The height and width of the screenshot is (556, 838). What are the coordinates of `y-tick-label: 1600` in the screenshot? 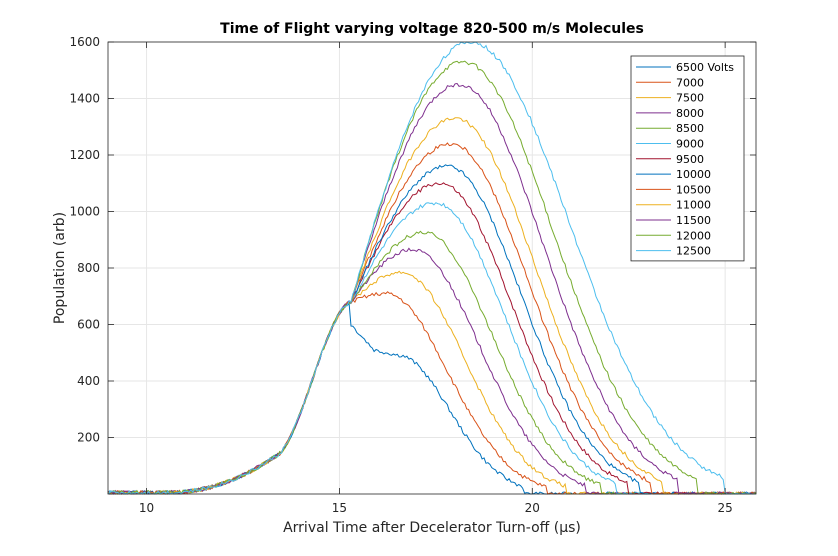 It's located at (84, 42).